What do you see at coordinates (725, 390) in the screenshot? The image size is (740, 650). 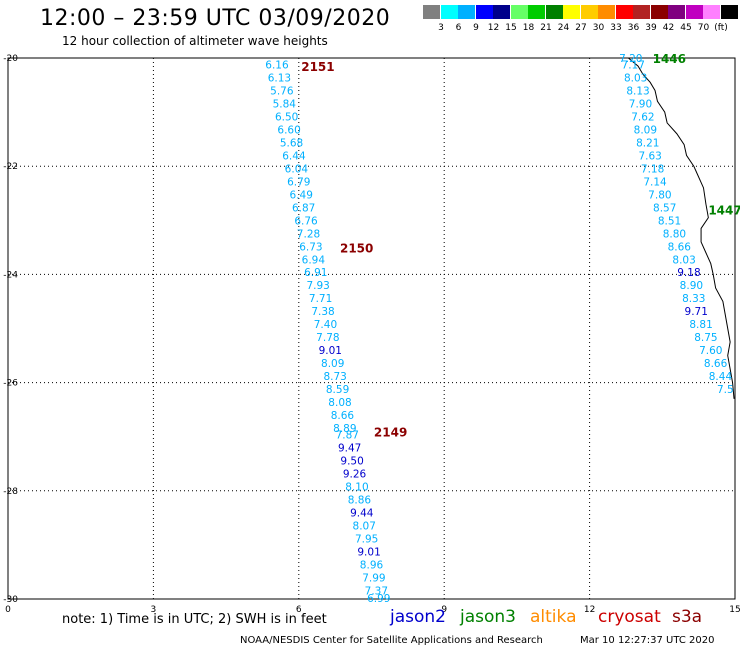 I see `data-label: 7.5` at bounding box center [725, 390].